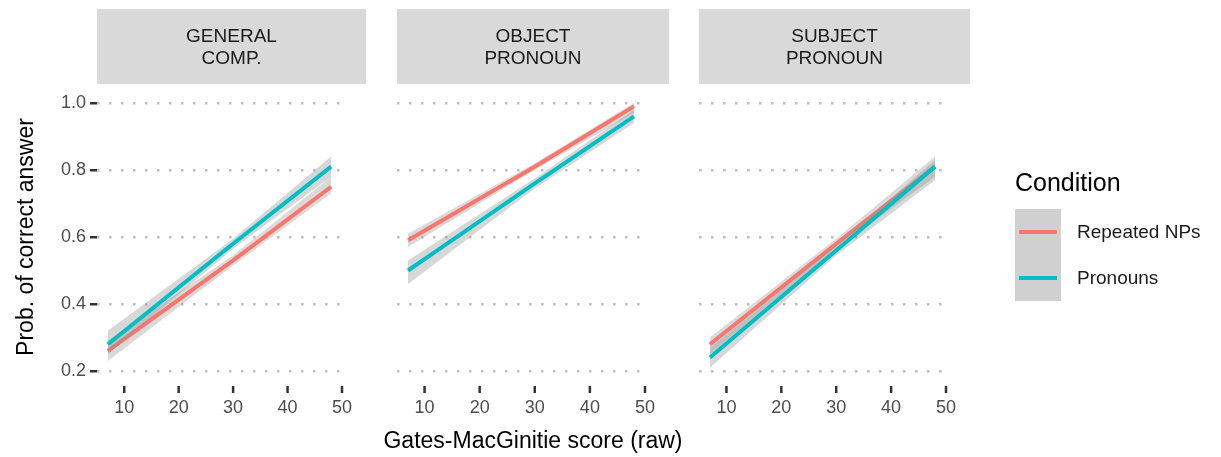 The height and width of the screenshot is (457, 1221). What do you see at coordinates (25, 237) in the screenshot?
I see `y-axis-title: Prob. of correct answer` at bounding box center [25, 237].